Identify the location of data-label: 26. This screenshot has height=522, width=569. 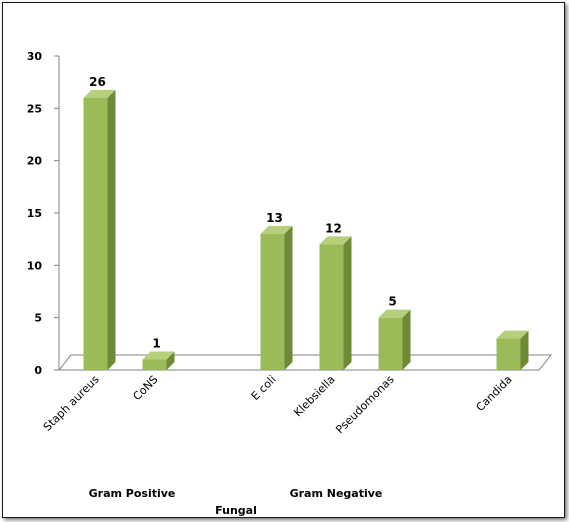
(97, 82).